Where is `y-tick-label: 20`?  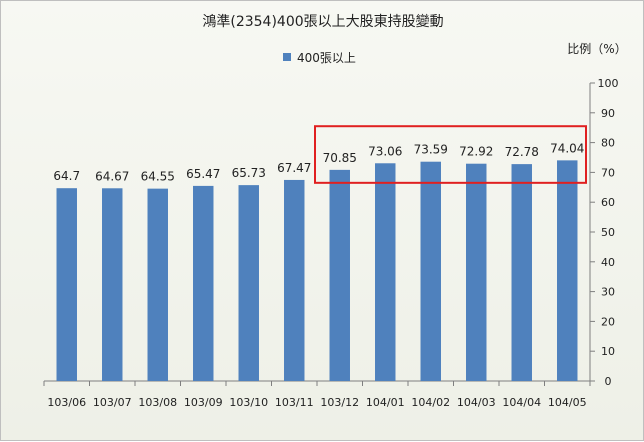
y-tick-label: 20 is located at coordinates (608, 321).